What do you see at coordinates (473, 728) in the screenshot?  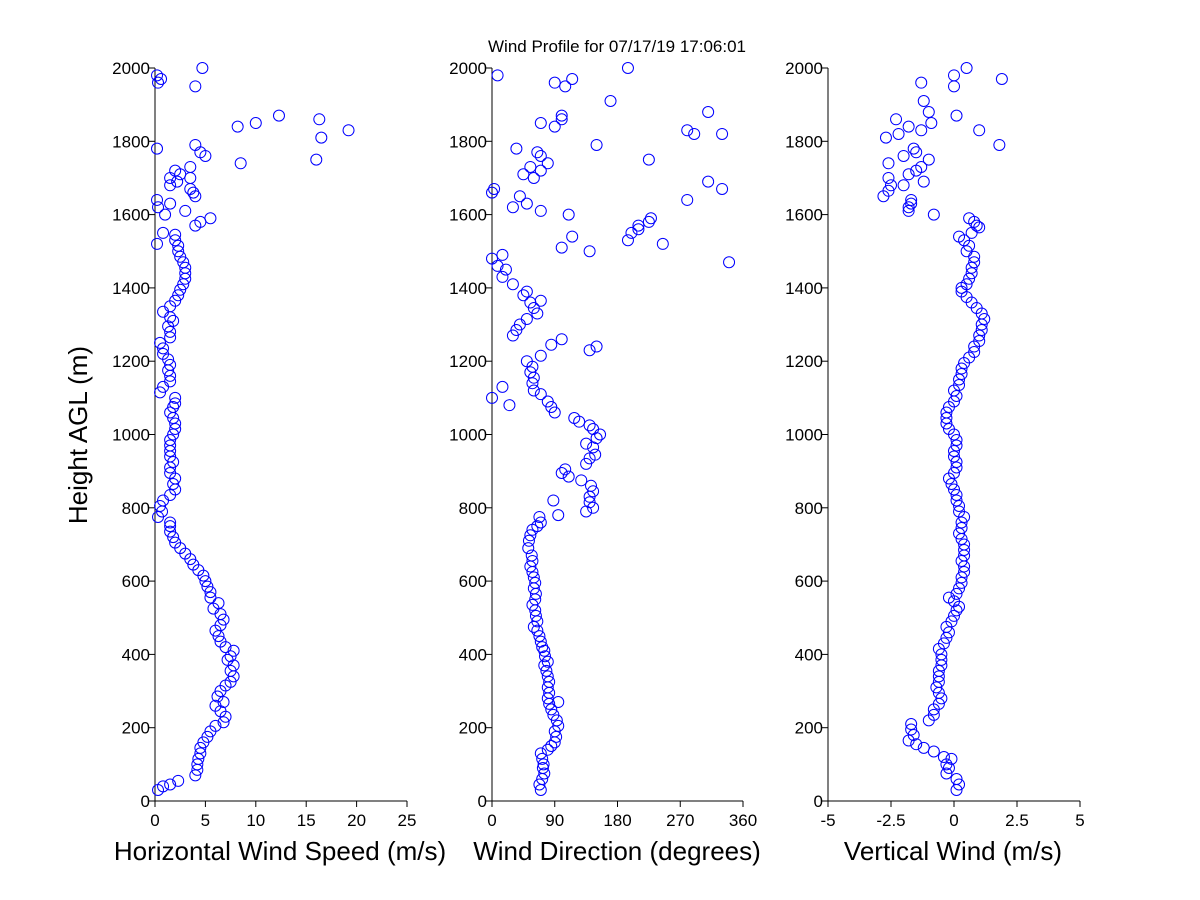 I see `y-tick-label: 200` at bounding box center [473, 728].